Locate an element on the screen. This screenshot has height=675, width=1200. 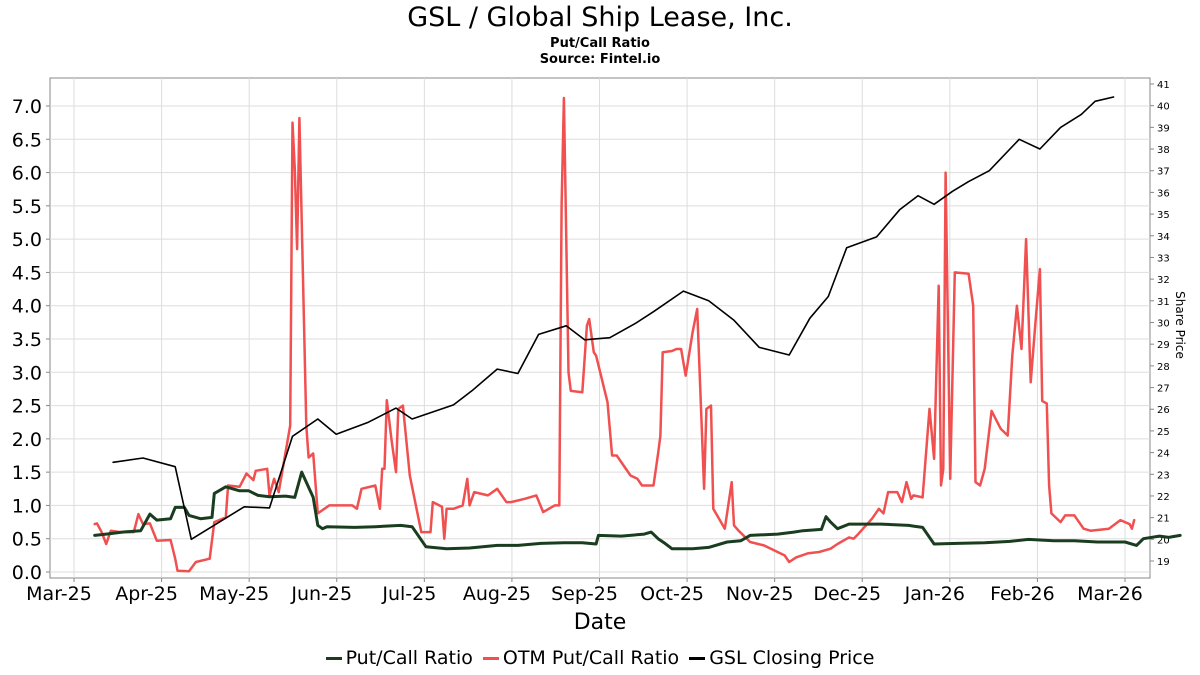
y-right-tick-label: 23 is located at coordinates (1163, 475).